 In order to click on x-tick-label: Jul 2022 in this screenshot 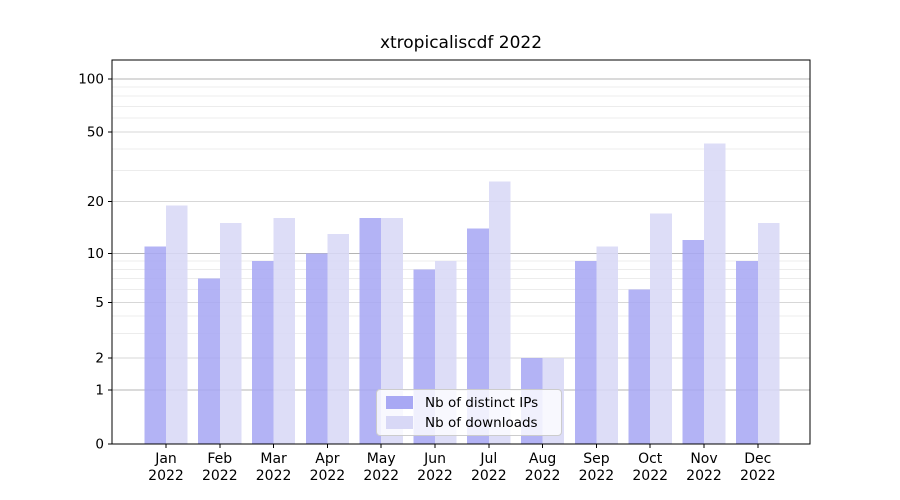, I will do `click(489, 467)`.